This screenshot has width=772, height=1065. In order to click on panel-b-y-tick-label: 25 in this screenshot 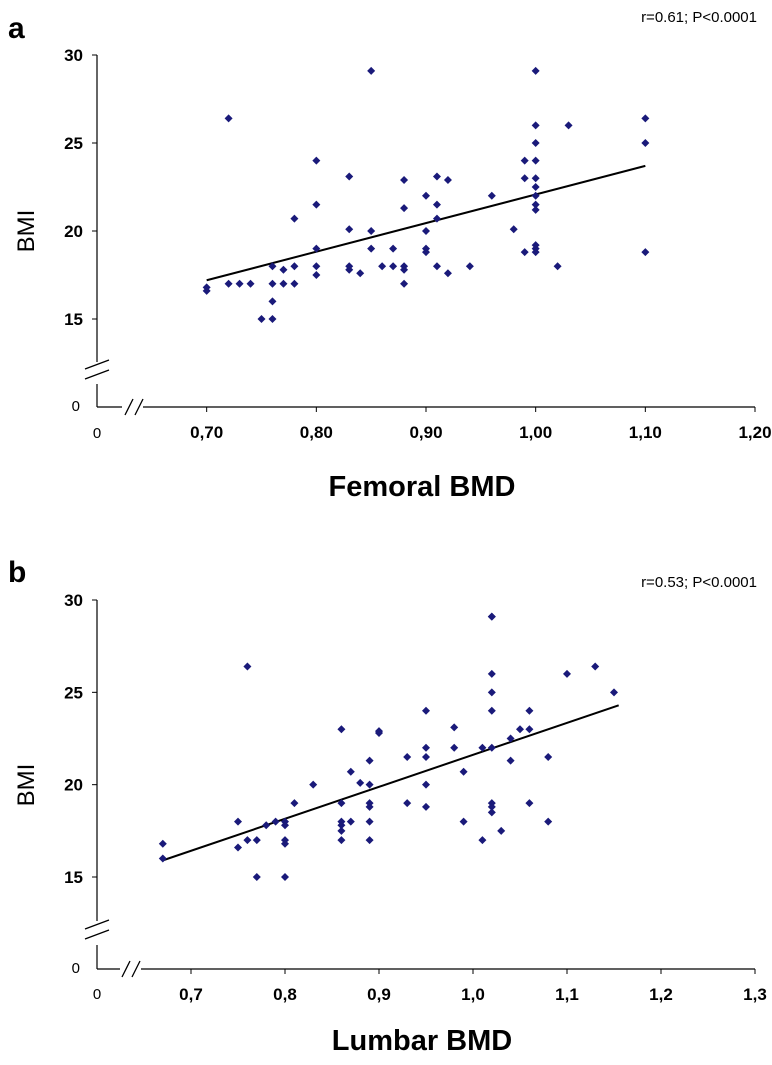, I will do `click(73, 692)`.